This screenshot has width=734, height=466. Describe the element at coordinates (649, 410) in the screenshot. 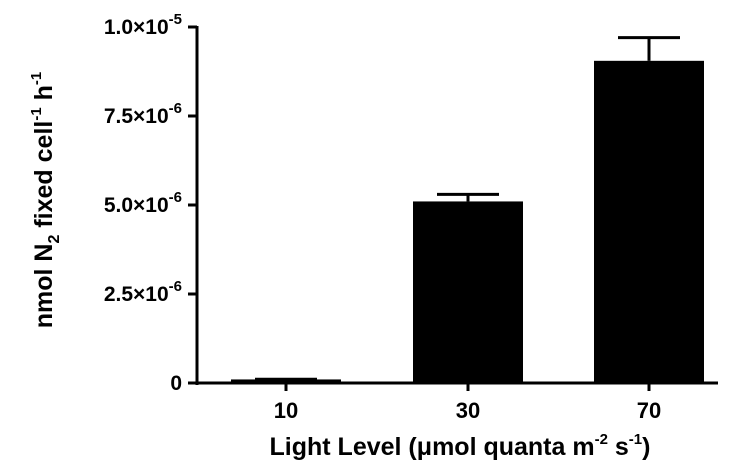

I see `x-tick-label: 70` at that location.